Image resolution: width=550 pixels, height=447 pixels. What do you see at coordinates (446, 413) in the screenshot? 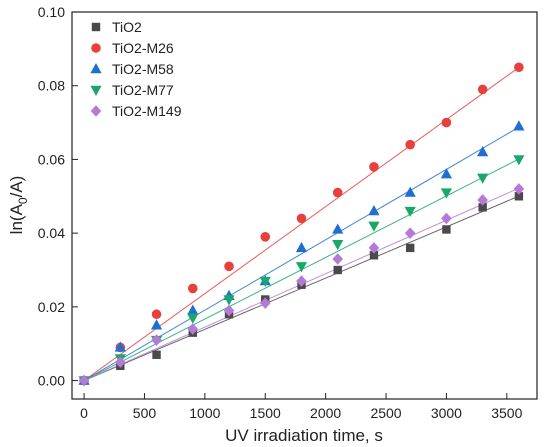
I see `x-tick-label: 3000` at bounding box center [446, 413].